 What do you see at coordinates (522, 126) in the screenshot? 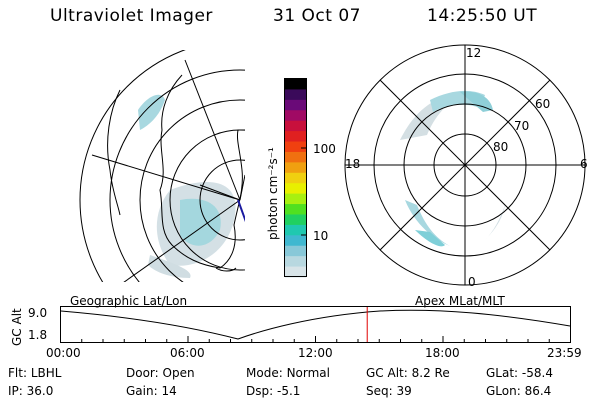
I see `mlat-label-70: 70` at bounding box center [522, 126].